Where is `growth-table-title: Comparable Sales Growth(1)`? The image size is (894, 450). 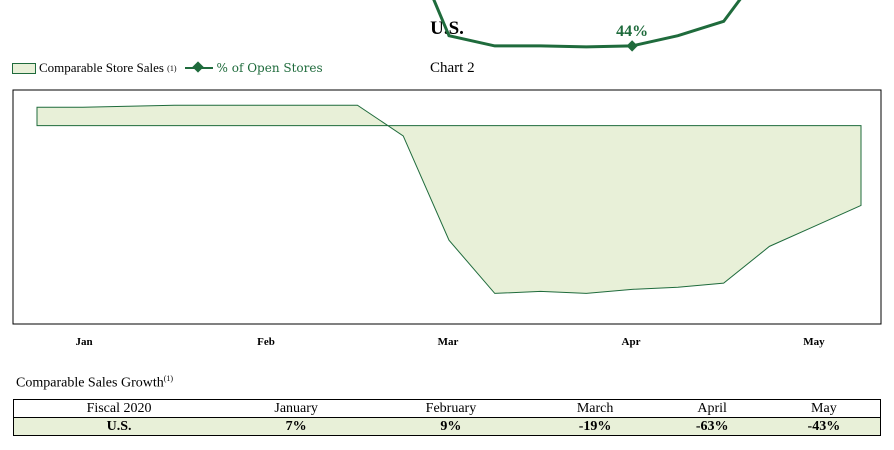 growth-table-title: Comparable Sales Growth(1) is located at coordinates (94, 383).